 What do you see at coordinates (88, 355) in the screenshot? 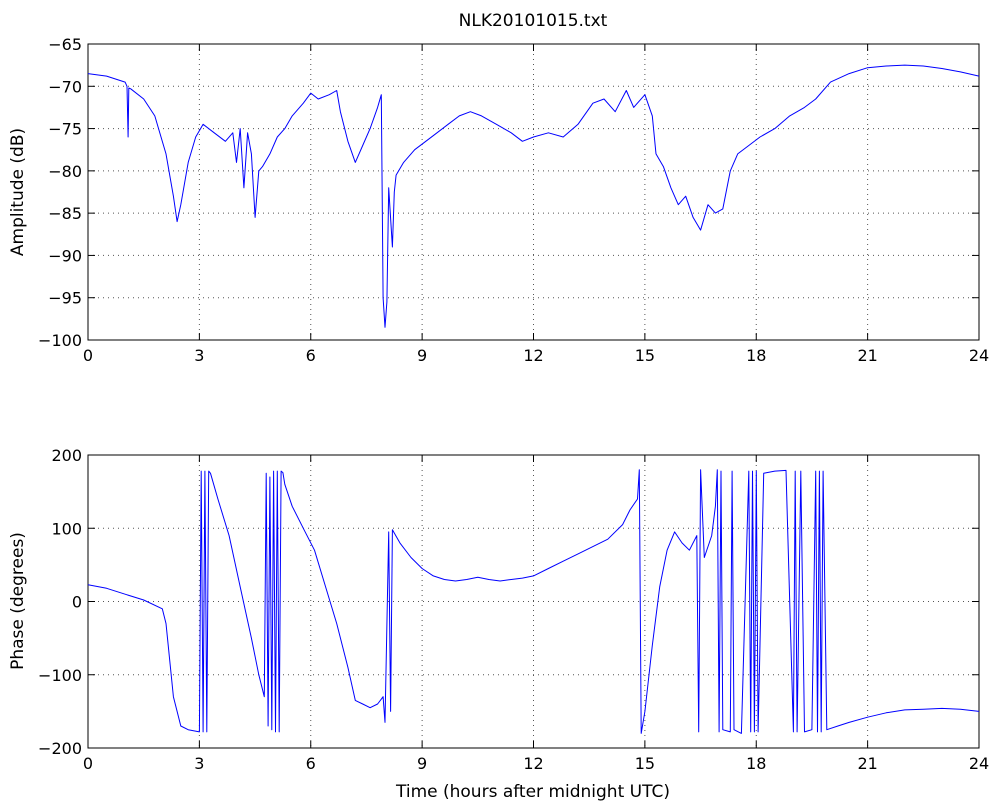
I see `amplitude-x-tick-label: 0` at bounding box center [88, 355].